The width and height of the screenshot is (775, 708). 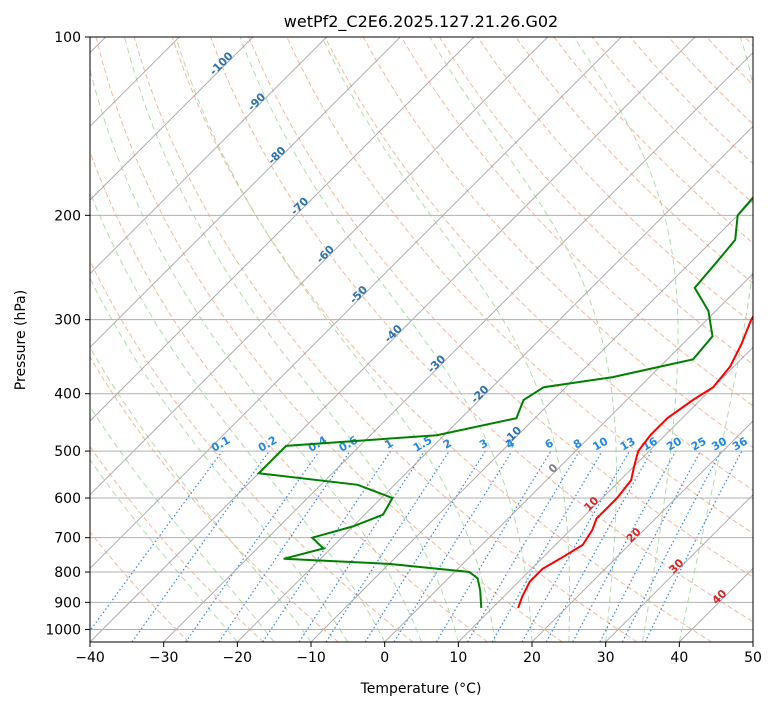 What do you see at coordinates (606, 658) in the screenshot?
I see `x-tick-label: 30` at bounding box center [606, 658].